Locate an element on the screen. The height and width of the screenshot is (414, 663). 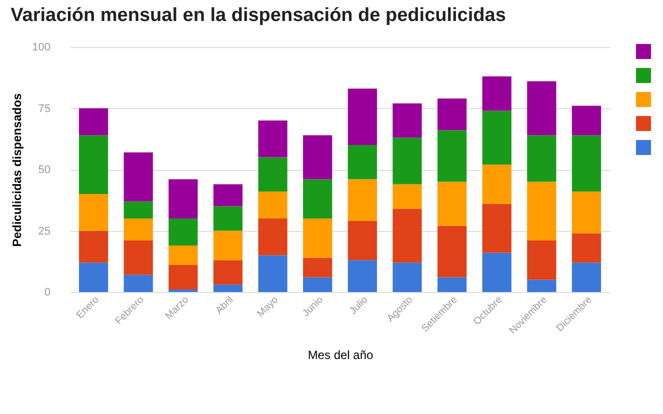
y-tick-label: 100 is located at coordinates (41, 48).